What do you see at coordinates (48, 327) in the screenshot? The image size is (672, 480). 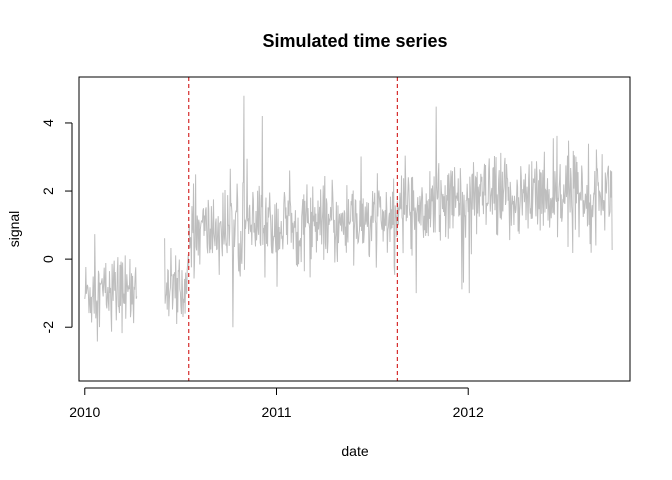 I see `y-tick-label: -2` at bounding box center [48, 327].